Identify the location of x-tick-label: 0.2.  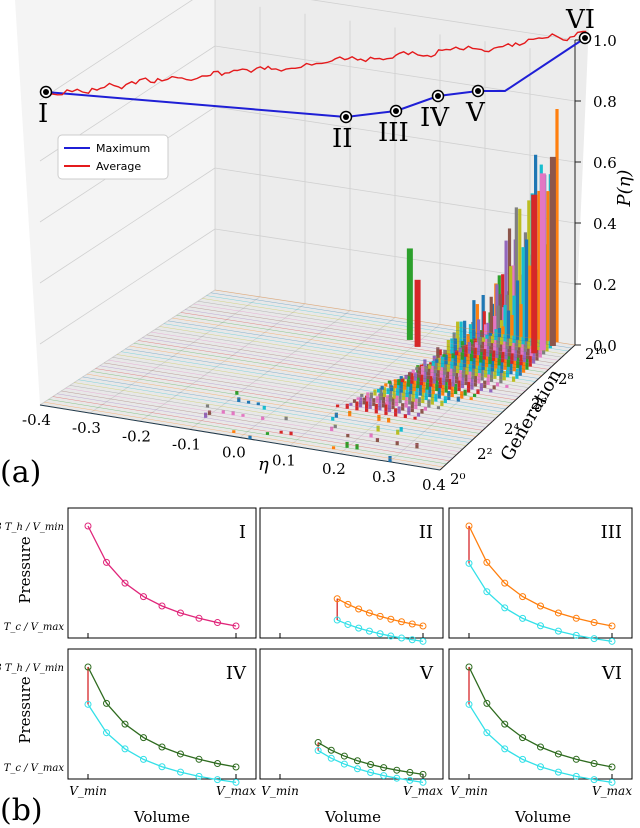
(334, 469).